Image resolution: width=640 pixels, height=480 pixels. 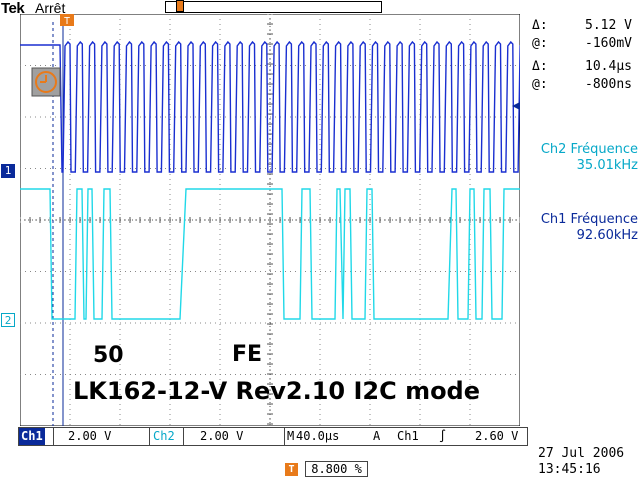 I want to click on ch2-frequency-value: 35.01kHz, so click(x=607, y=165).